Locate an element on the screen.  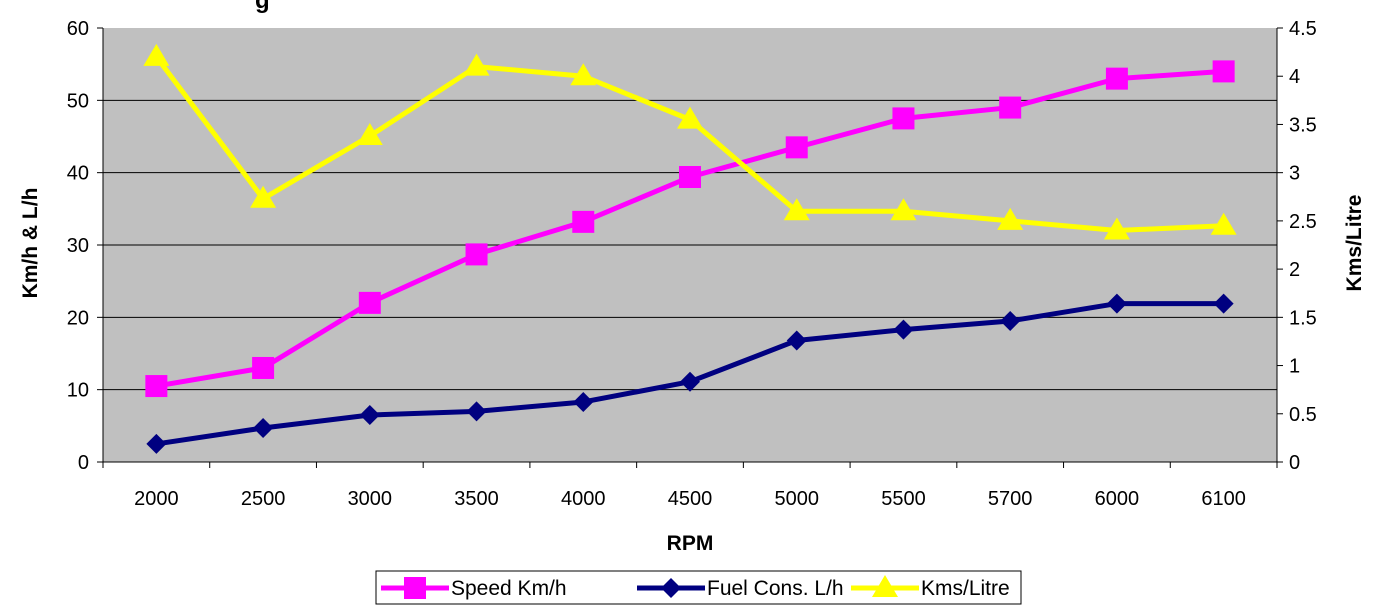
y-tick-label: 0 is located at coordinates (83, 463).